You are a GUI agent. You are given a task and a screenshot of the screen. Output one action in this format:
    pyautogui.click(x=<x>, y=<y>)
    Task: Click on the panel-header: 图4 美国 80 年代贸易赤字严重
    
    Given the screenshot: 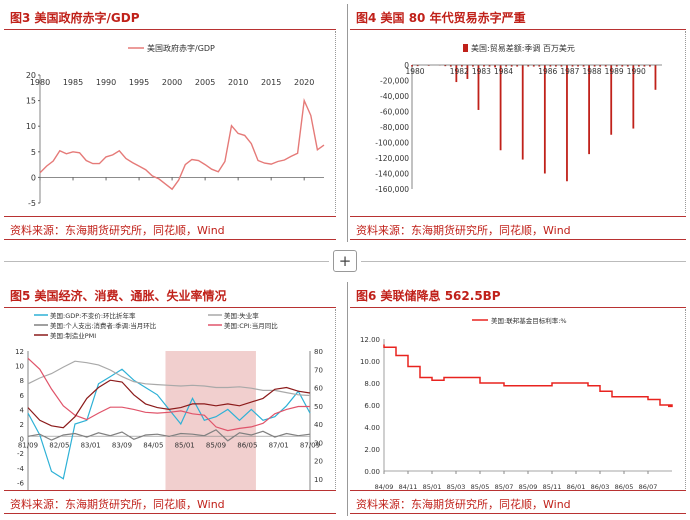 What is the action you would take?
    pyautogui.click(x=518, y=17)
    